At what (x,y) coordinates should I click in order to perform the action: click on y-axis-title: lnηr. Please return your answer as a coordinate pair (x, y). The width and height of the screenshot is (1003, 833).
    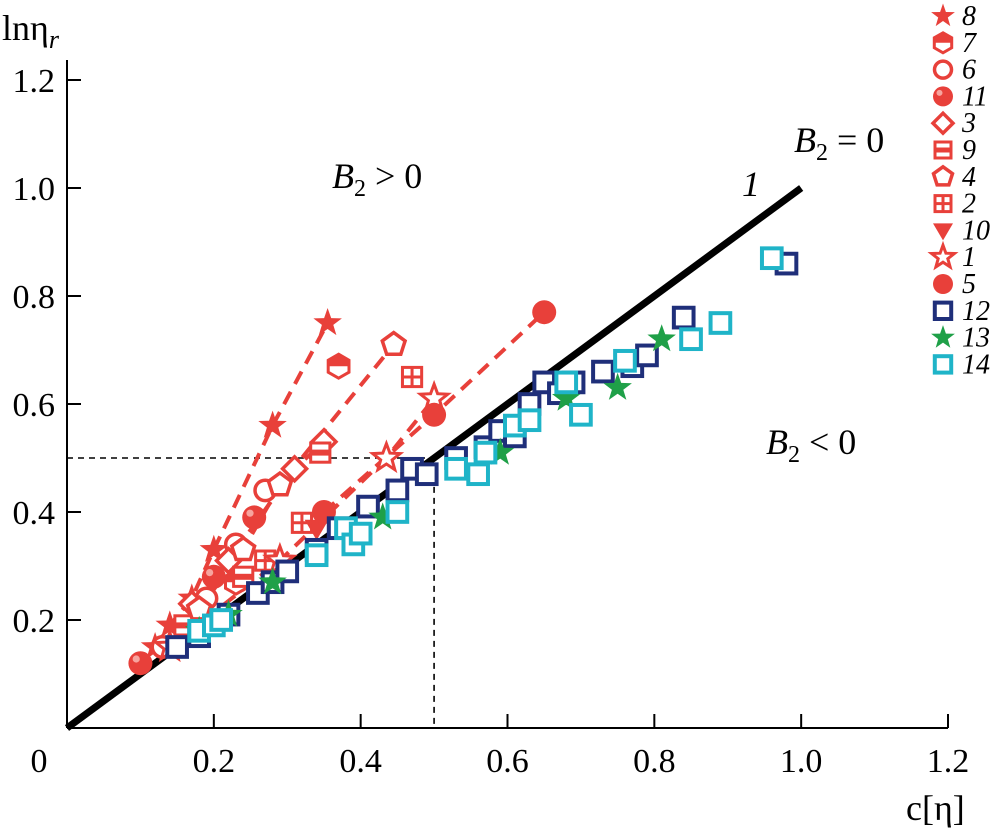
    Looking at the image, I should click on (31, 31).